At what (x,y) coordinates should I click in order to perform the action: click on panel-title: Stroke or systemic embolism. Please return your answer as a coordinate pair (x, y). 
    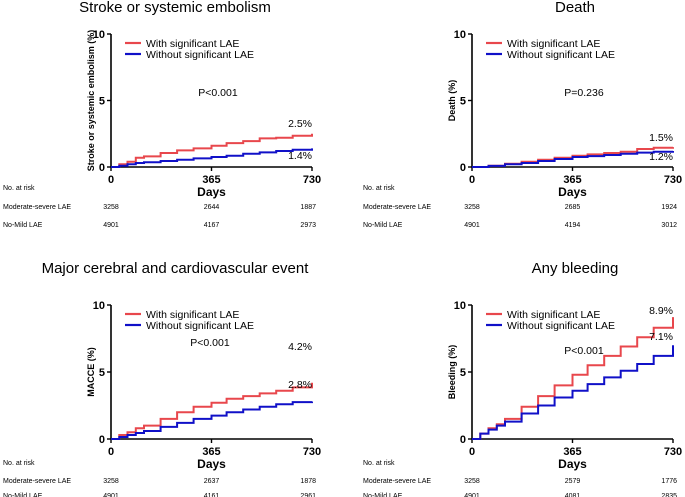
    Looking at the image, I should click on (175, 8).